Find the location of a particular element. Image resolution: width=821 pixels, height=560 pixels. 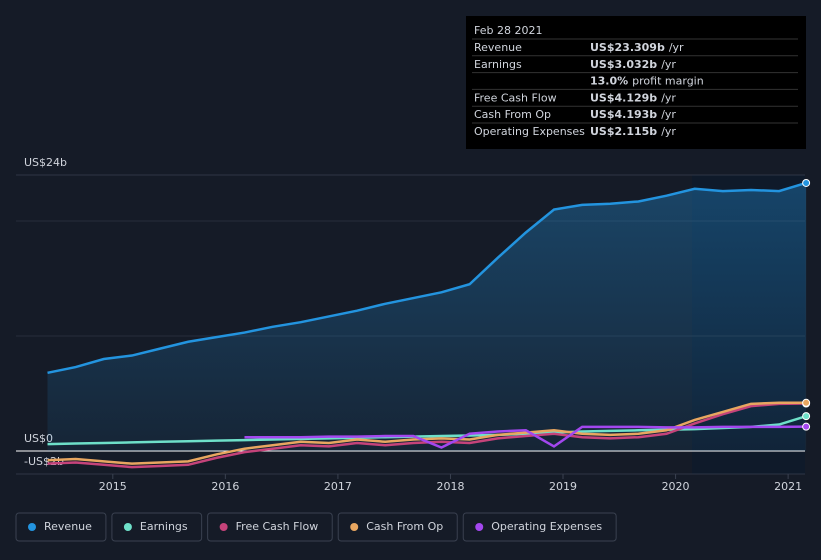

legend-item: Operating Expenses is located at coordinates (539, 527).